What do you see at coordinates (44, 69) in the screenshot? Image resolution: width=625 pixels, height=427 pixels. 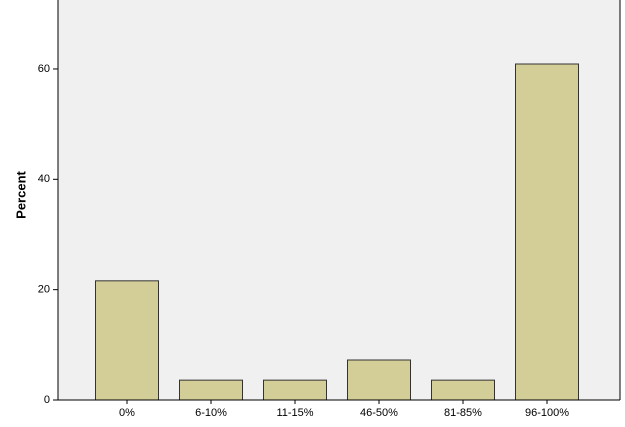 I see `y-tick-label: 60` at bounding box center [44, 69].